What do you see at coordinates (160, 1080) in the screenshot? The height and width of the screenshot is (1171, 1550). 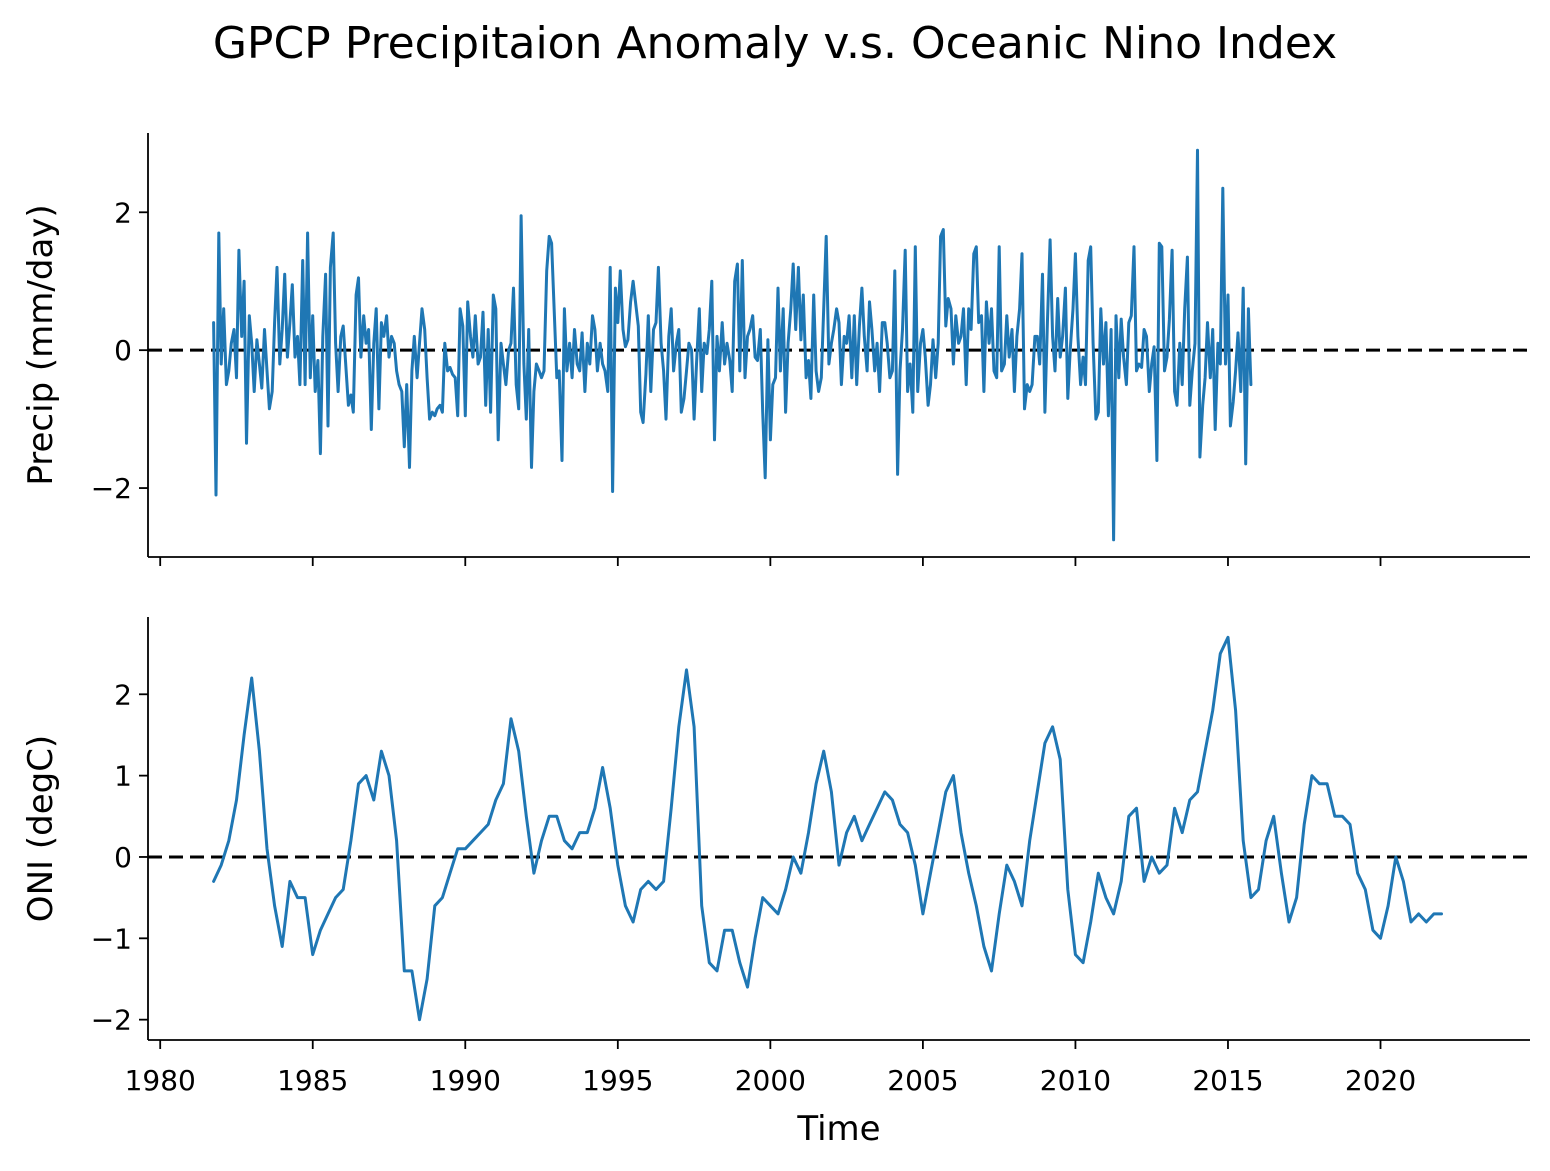 I see `oni-x-tick-label: 1980` at bounding box center [160, 1080].